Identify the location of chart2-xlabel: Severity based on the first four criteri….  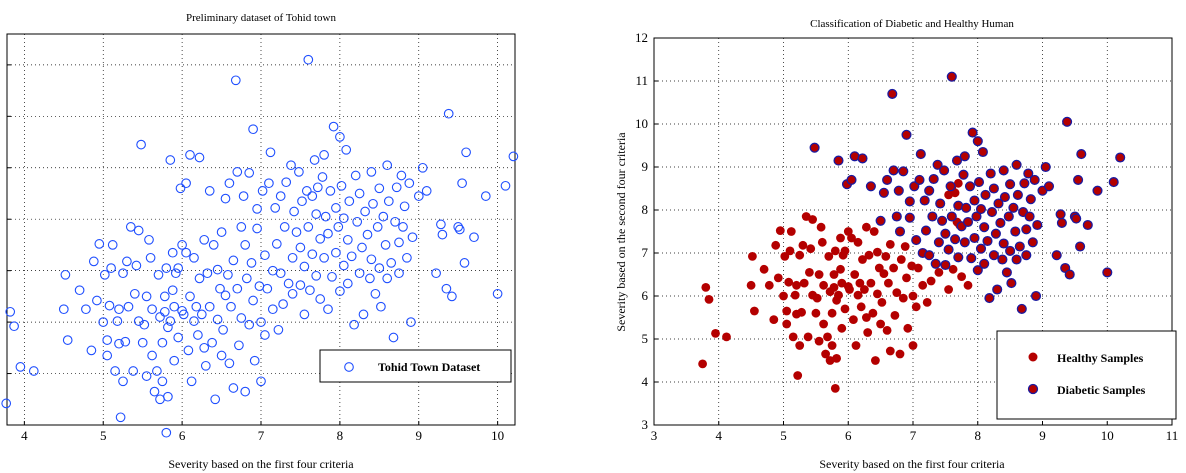
(912, 464).